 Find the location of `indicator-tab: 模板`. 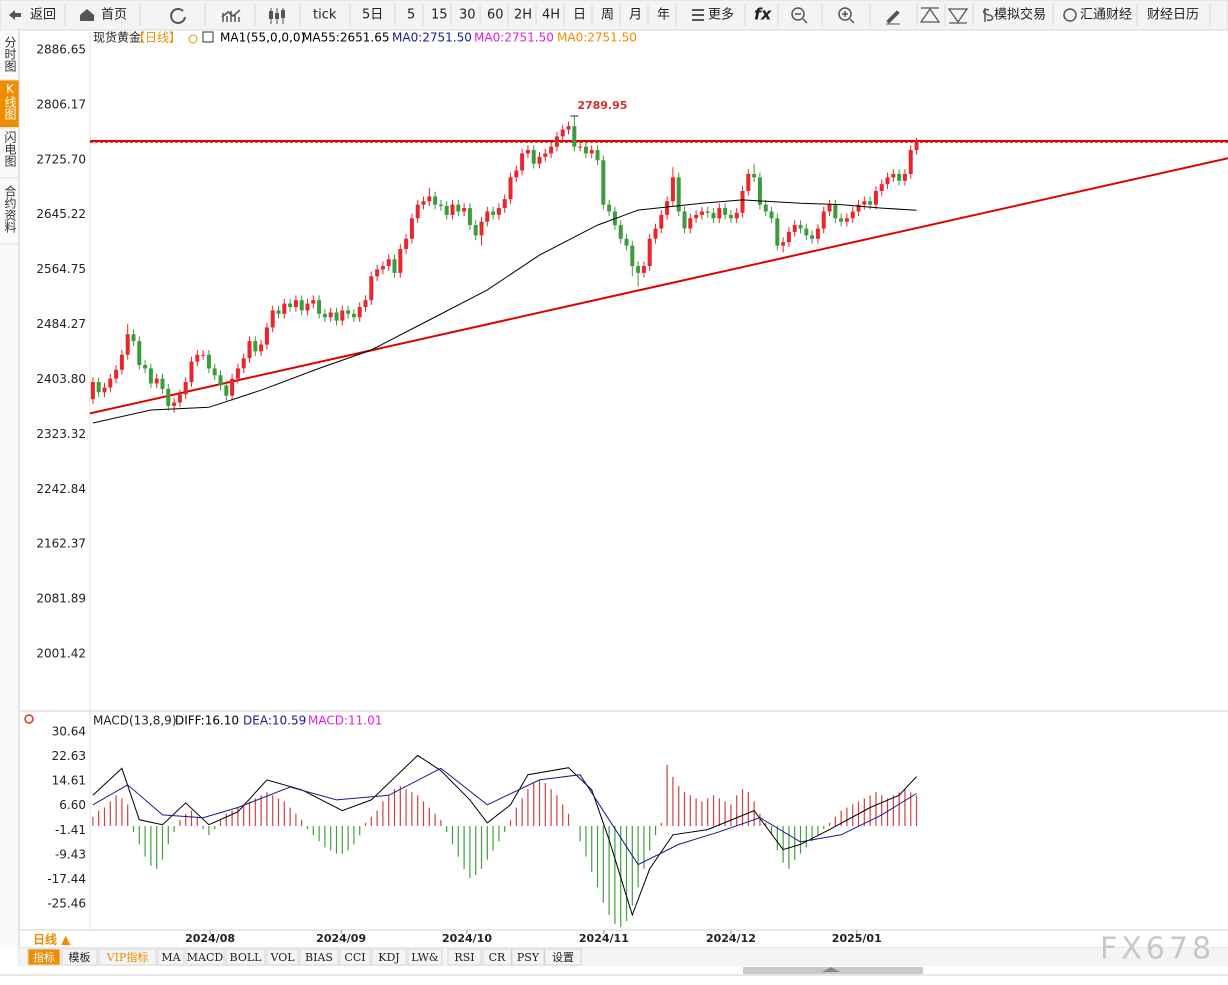

indicator-tab: 模板 is located at coordinates (80, 957).